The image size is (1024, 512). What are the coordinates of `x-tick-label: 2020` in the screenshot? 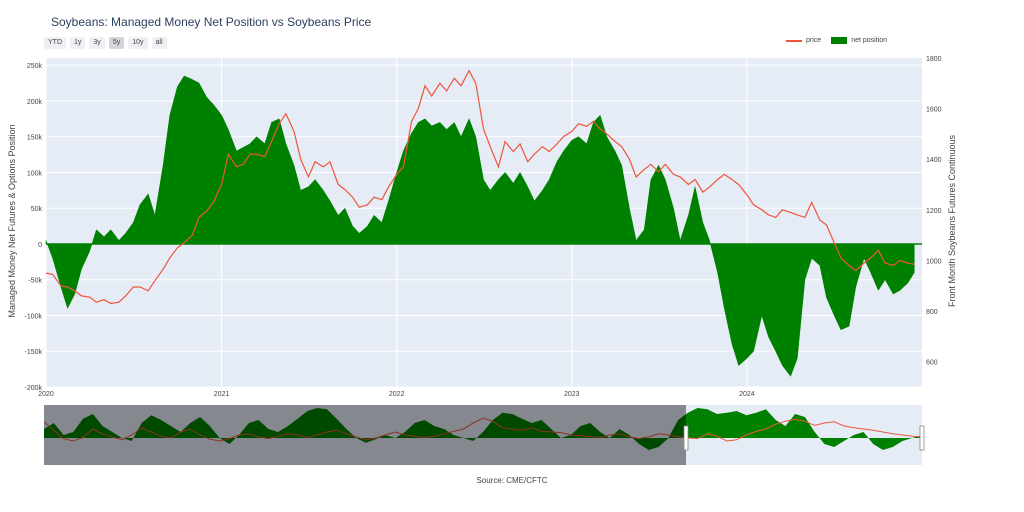 It's located at (46, 394).